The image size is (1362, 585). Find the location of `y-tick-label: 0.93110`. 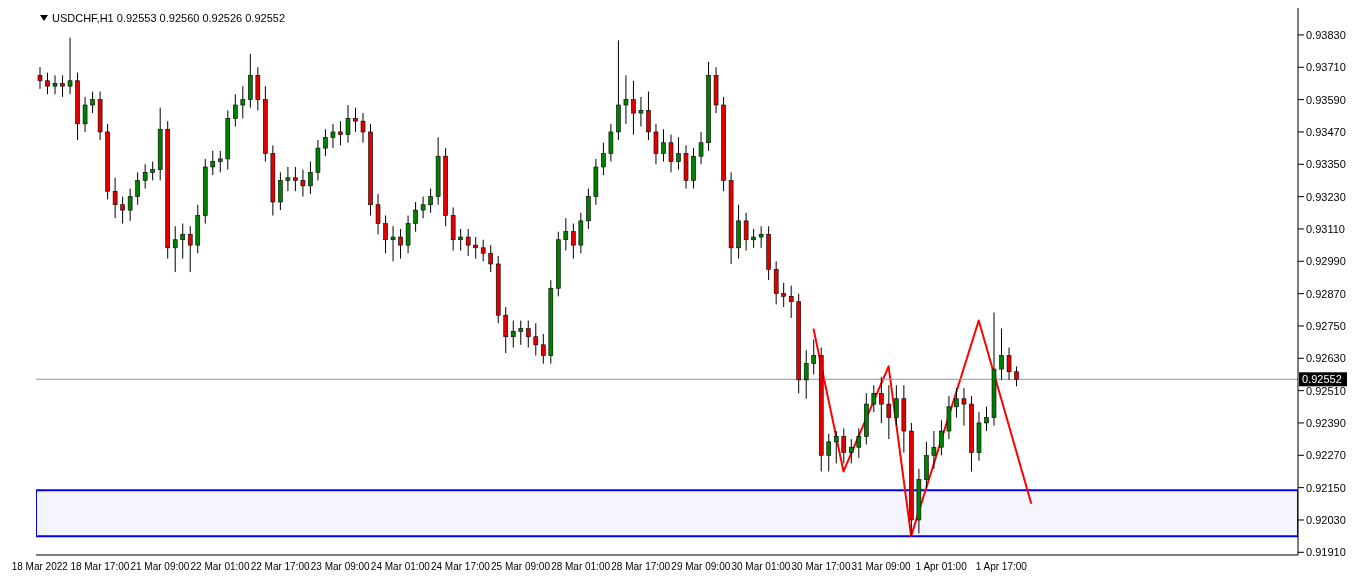

y-tick-label: 0.93110 is located at coordinates (1325, 228).